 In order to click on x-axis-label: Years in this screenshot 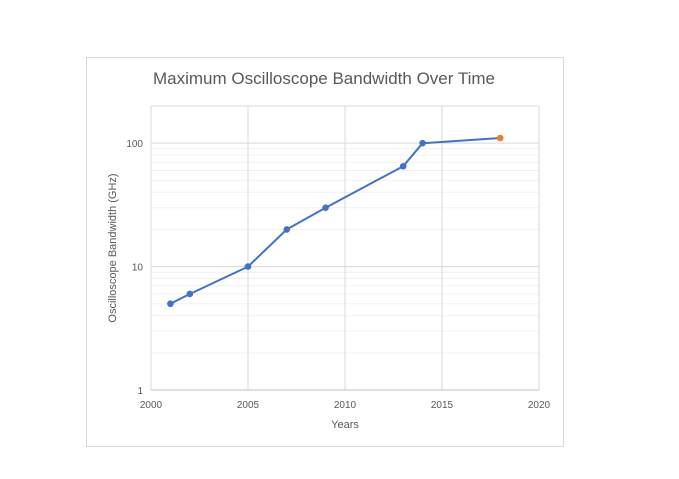, I will do `click(345, 425)`.